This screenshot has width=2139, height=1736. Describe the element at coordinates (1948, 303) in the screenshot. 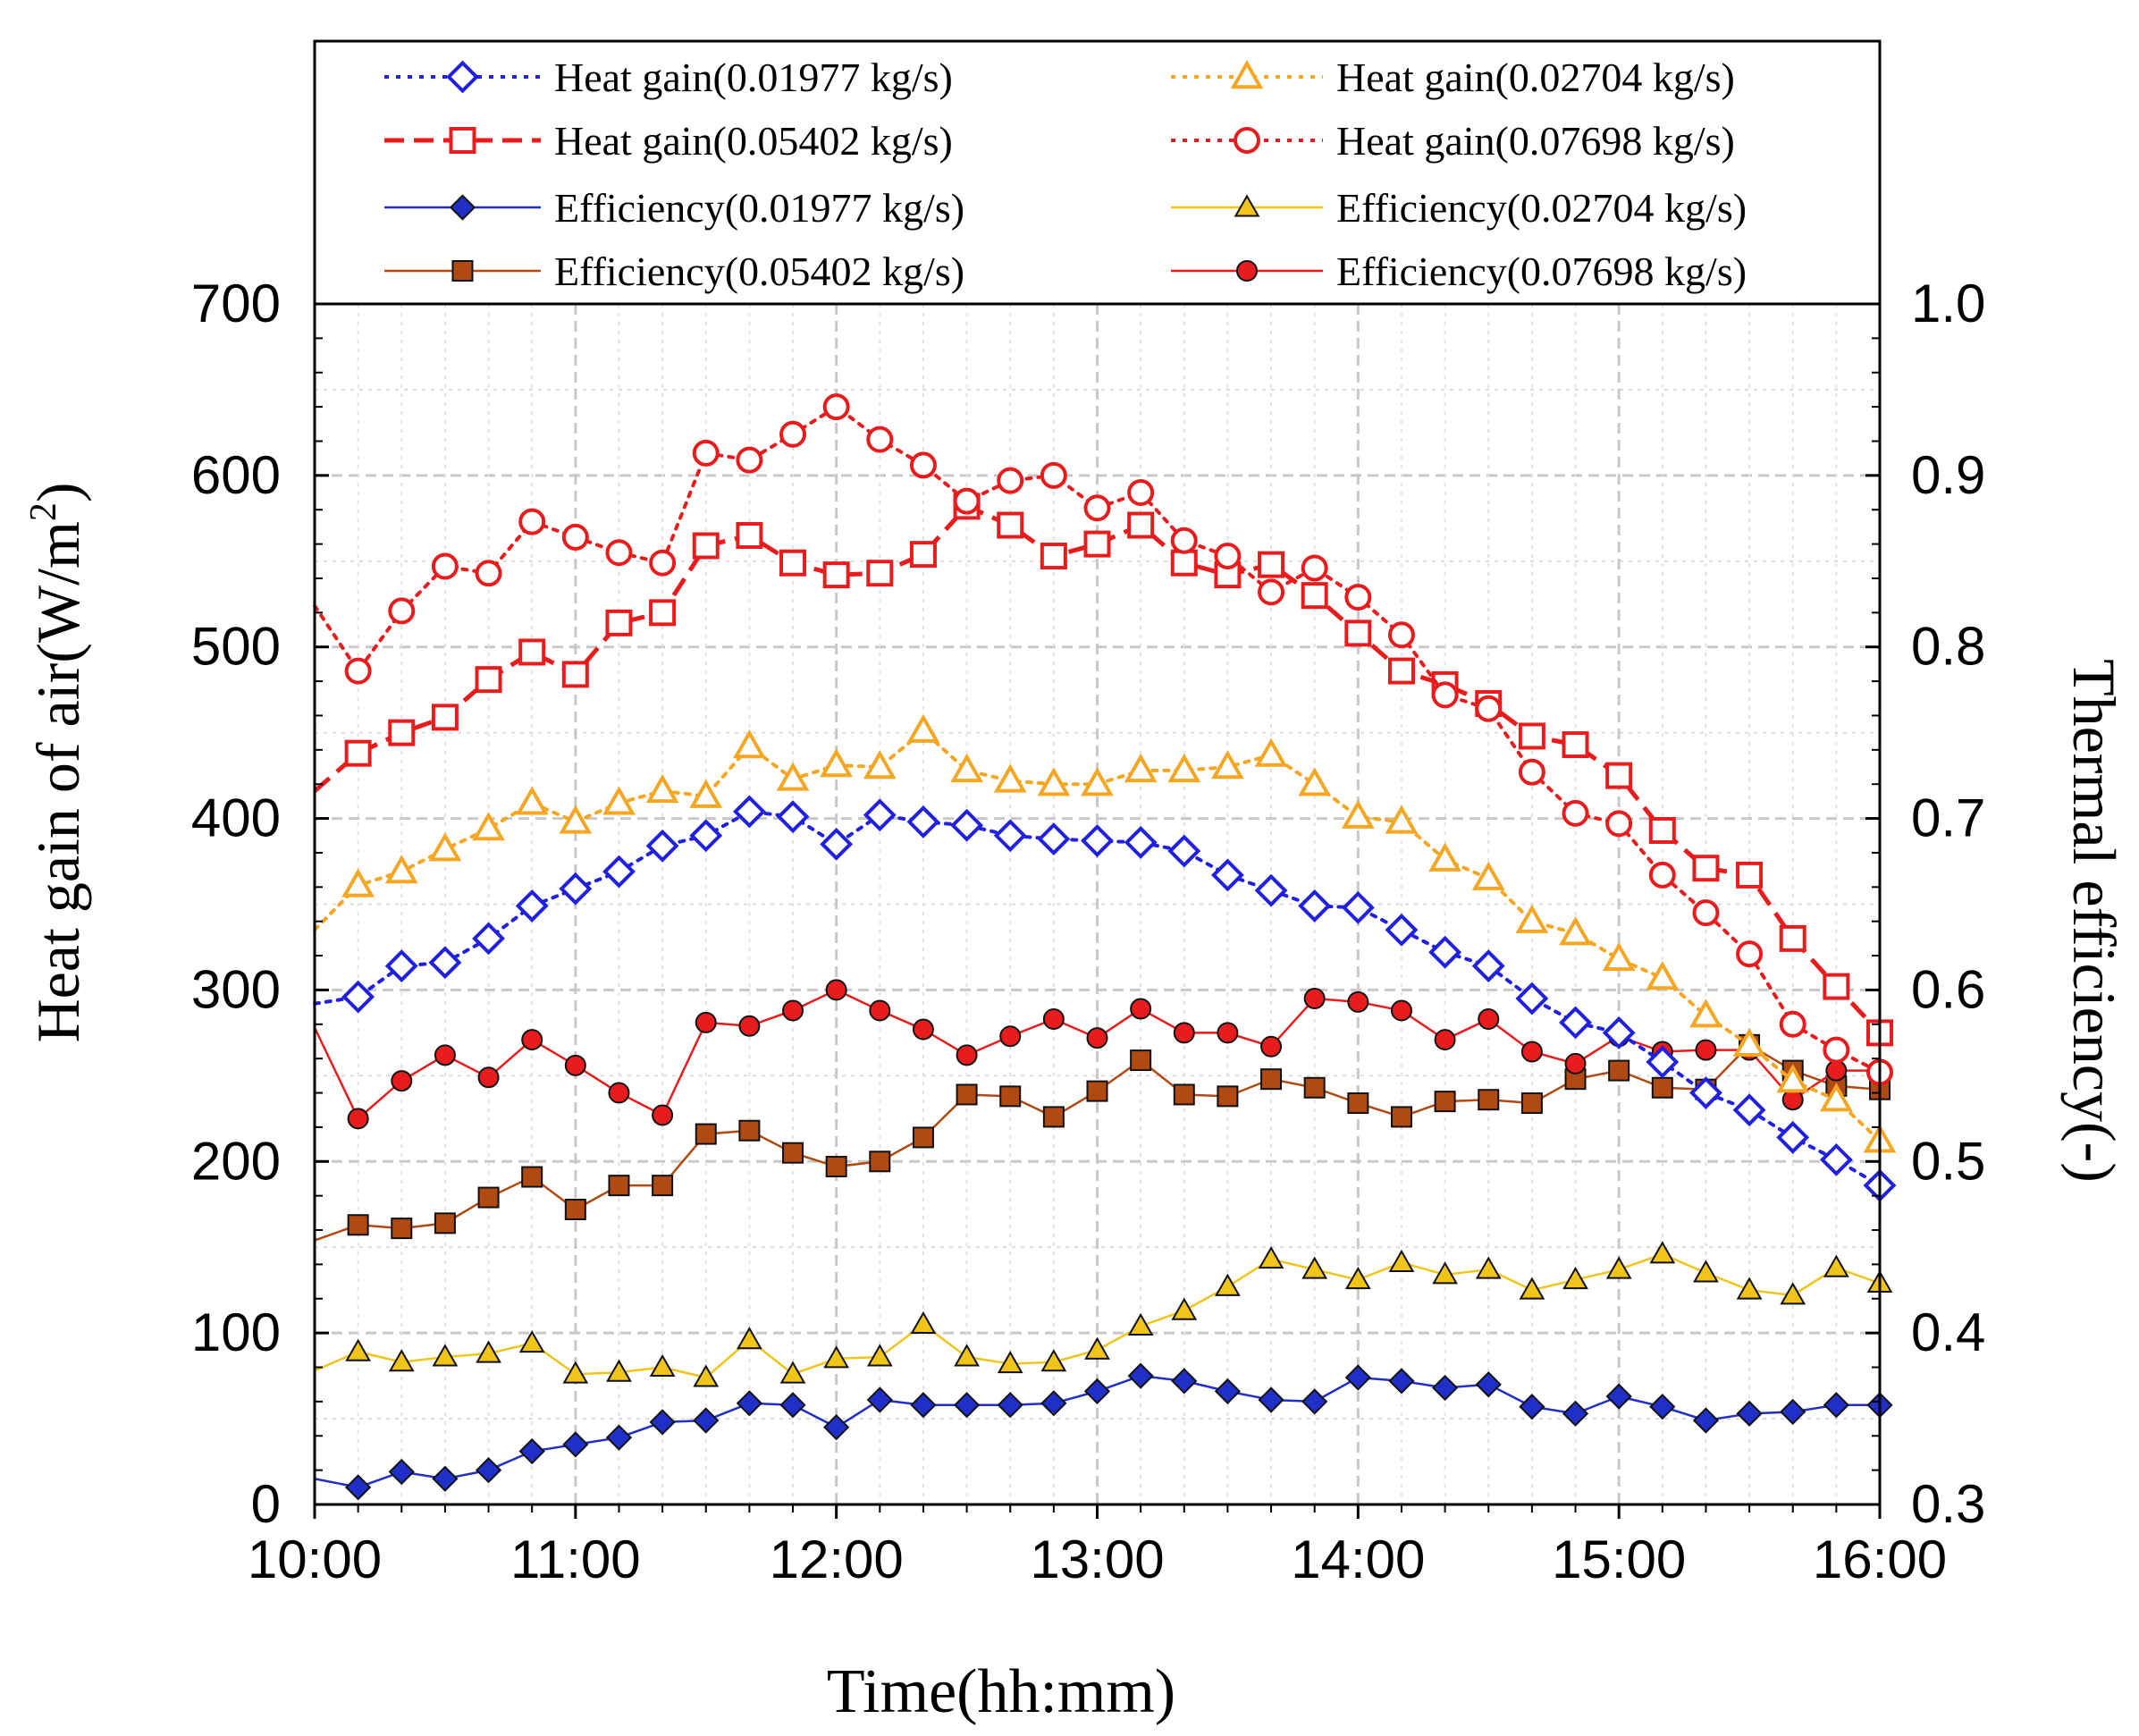

I see `y2-tick-label: 1.0` at that location.